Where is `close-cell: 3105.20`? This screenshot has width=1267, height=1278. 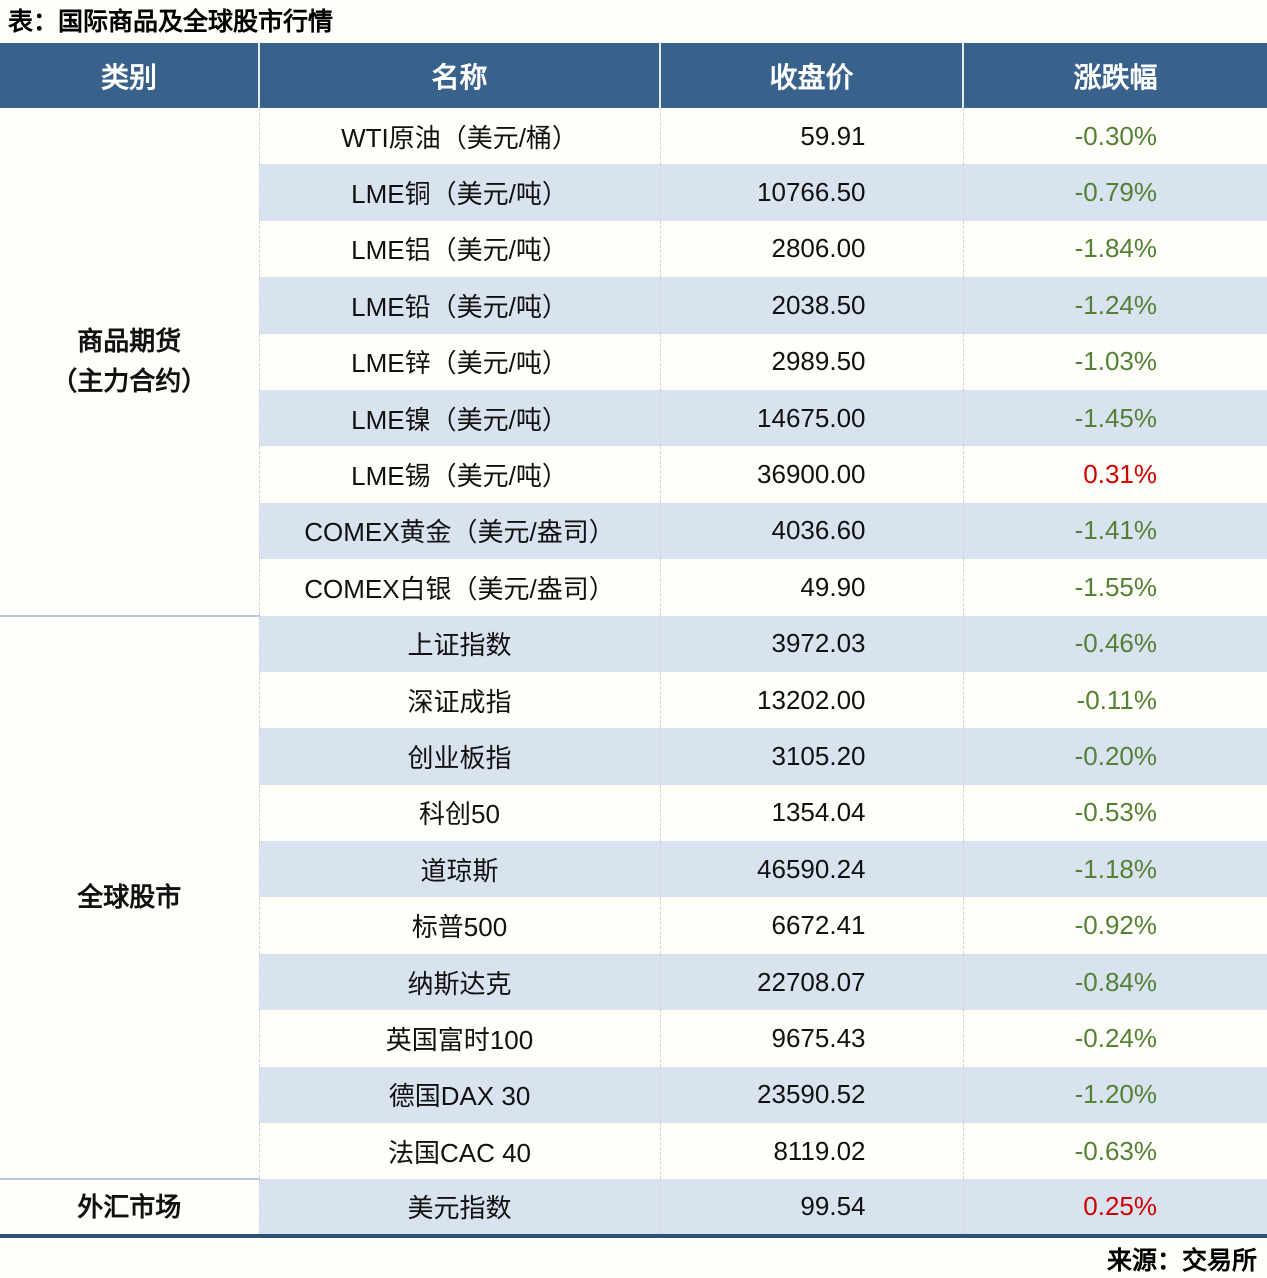
close-cell: 3105.20 is located at coordinates (811, 756).